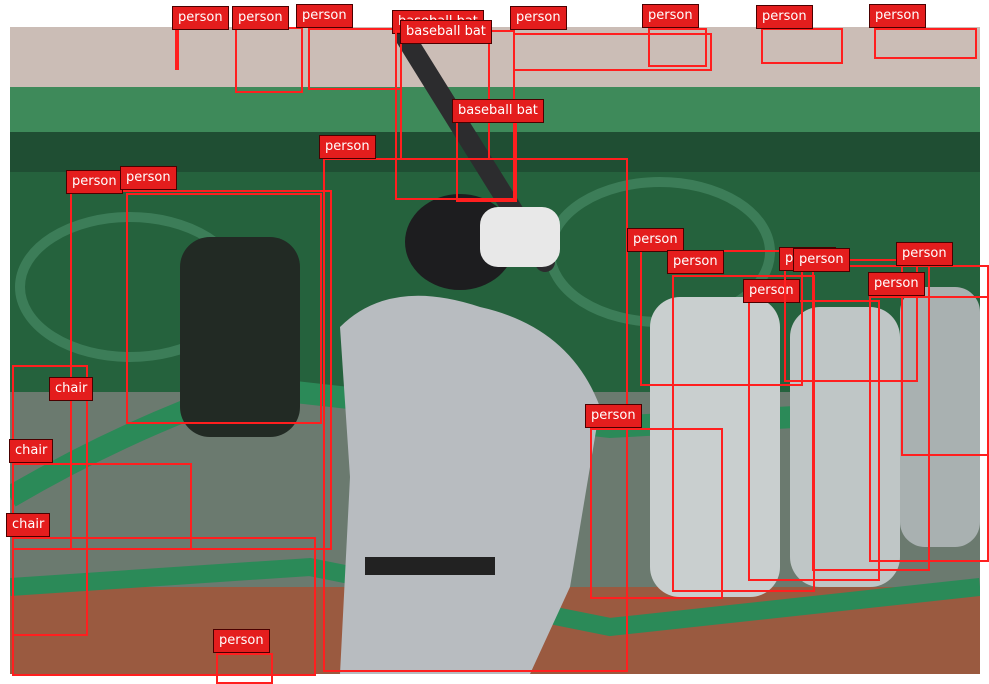 The height and width of the screenshot is (684, 989). What do you see at coordinates (520, 237) in the screenshot?
I see `batter-gloves` at bounding box center [520, 237].